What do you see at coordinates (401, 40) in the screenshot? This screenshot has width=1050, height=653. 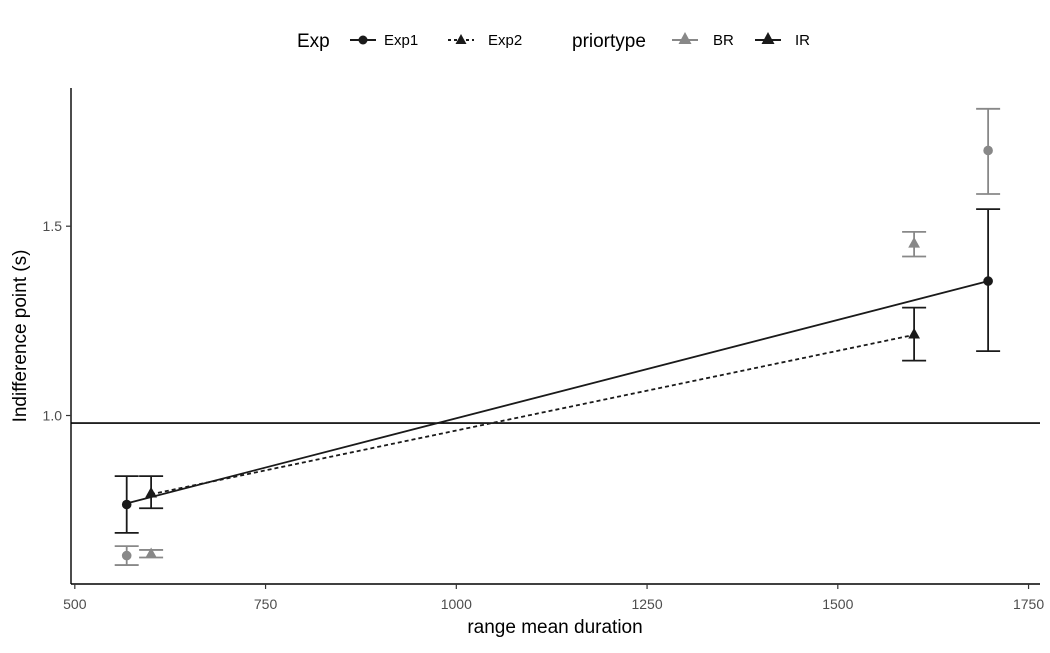 I see `legend-label-exp1: Exp1` at bounding box center [401, 40].